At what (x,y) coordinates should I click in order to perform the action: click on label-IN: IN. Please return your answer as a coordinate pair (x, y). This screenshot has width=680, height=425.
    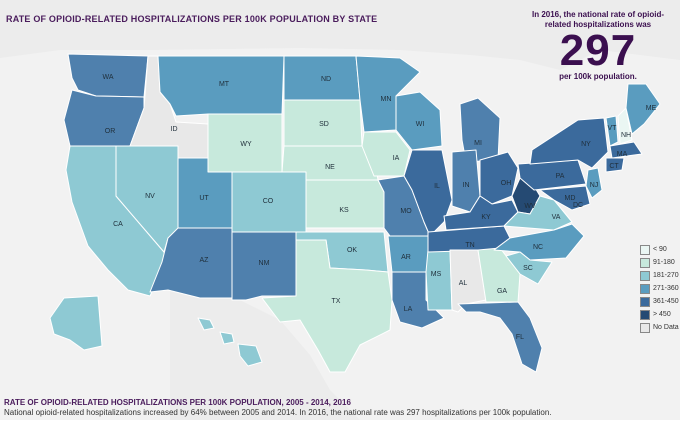
    Looking at the image, I should click on (466, 185).